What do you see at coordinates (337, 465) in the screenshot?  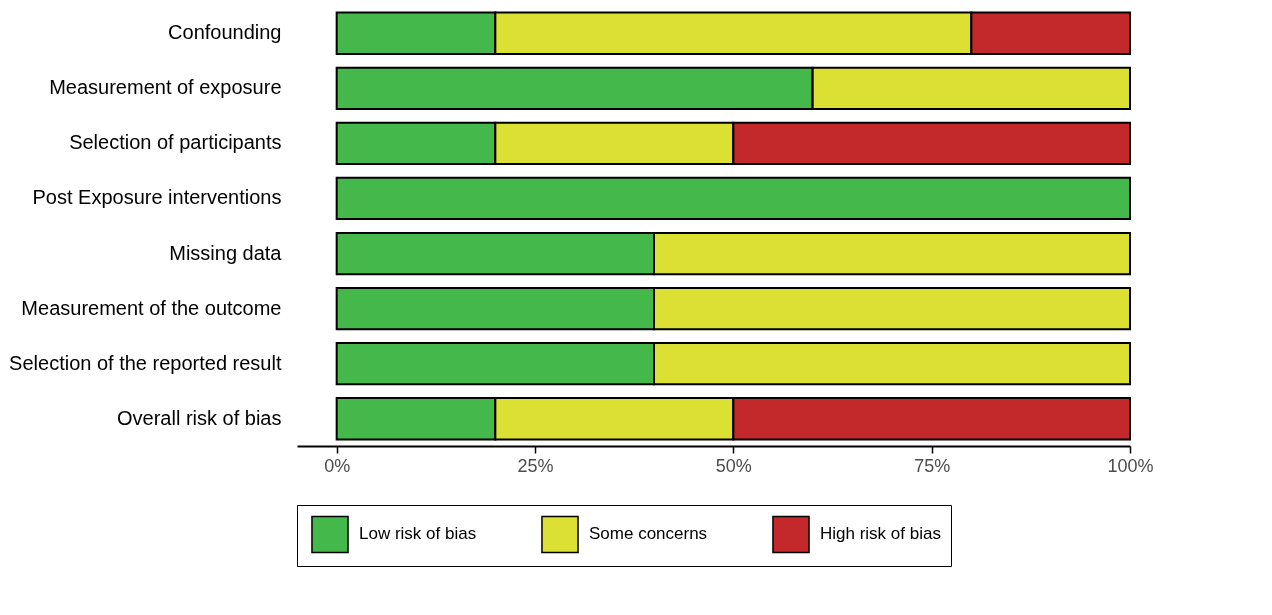 I see `x-tick-label: 0%` at bounding box center [337, 465].